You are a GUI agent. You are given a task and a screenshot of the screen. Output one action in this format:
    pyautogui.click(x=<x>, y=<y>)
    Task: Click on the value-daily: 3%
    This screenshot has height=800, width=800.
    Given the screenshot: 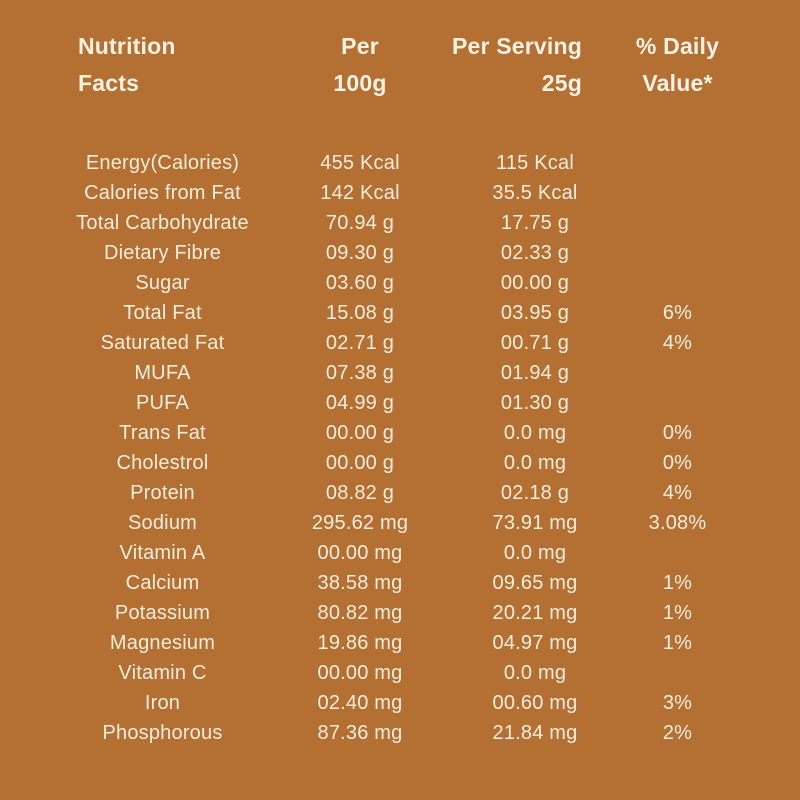 What is the action you would take?
    pyautogui.click(x=677, y=703)
    